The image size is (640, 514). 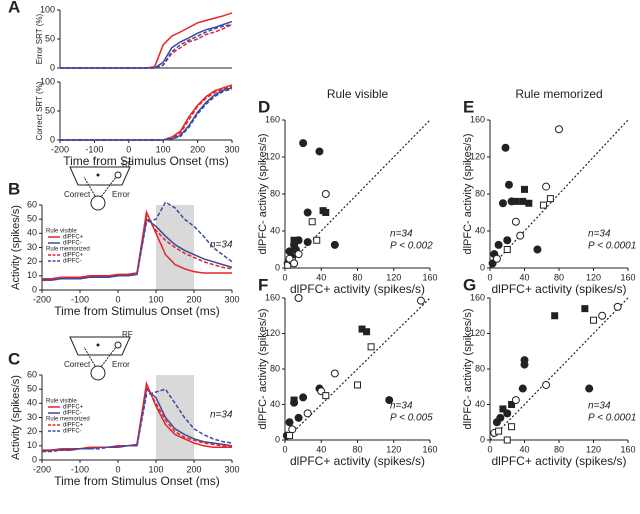 I want to click on y-tick-label: 100, so click(x=47, y=9).